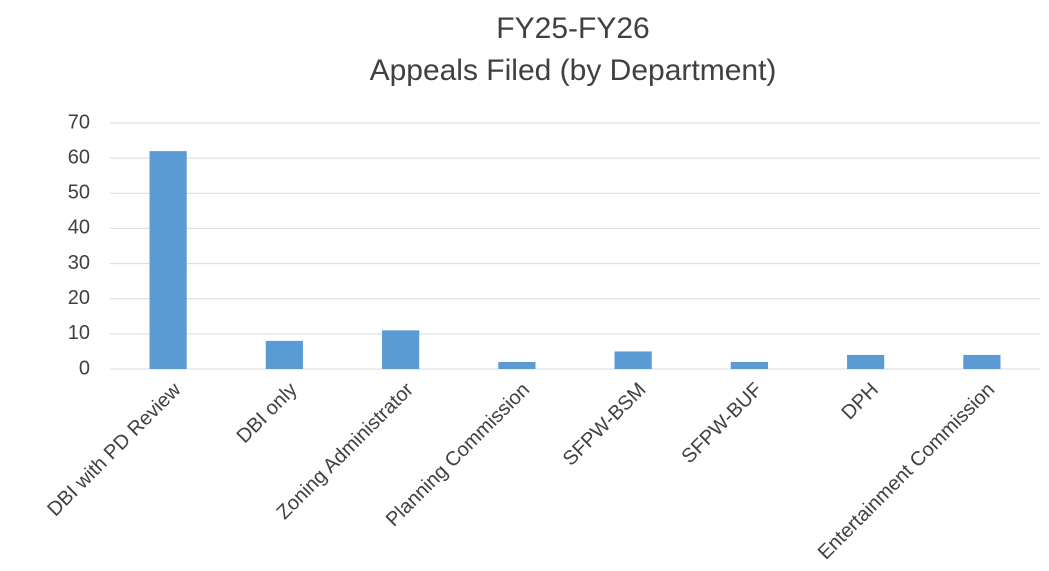  Describe the element at coordinates (605, 425) in the screenshot. I see `x-tick-label: SFPW-BSM` at that location.